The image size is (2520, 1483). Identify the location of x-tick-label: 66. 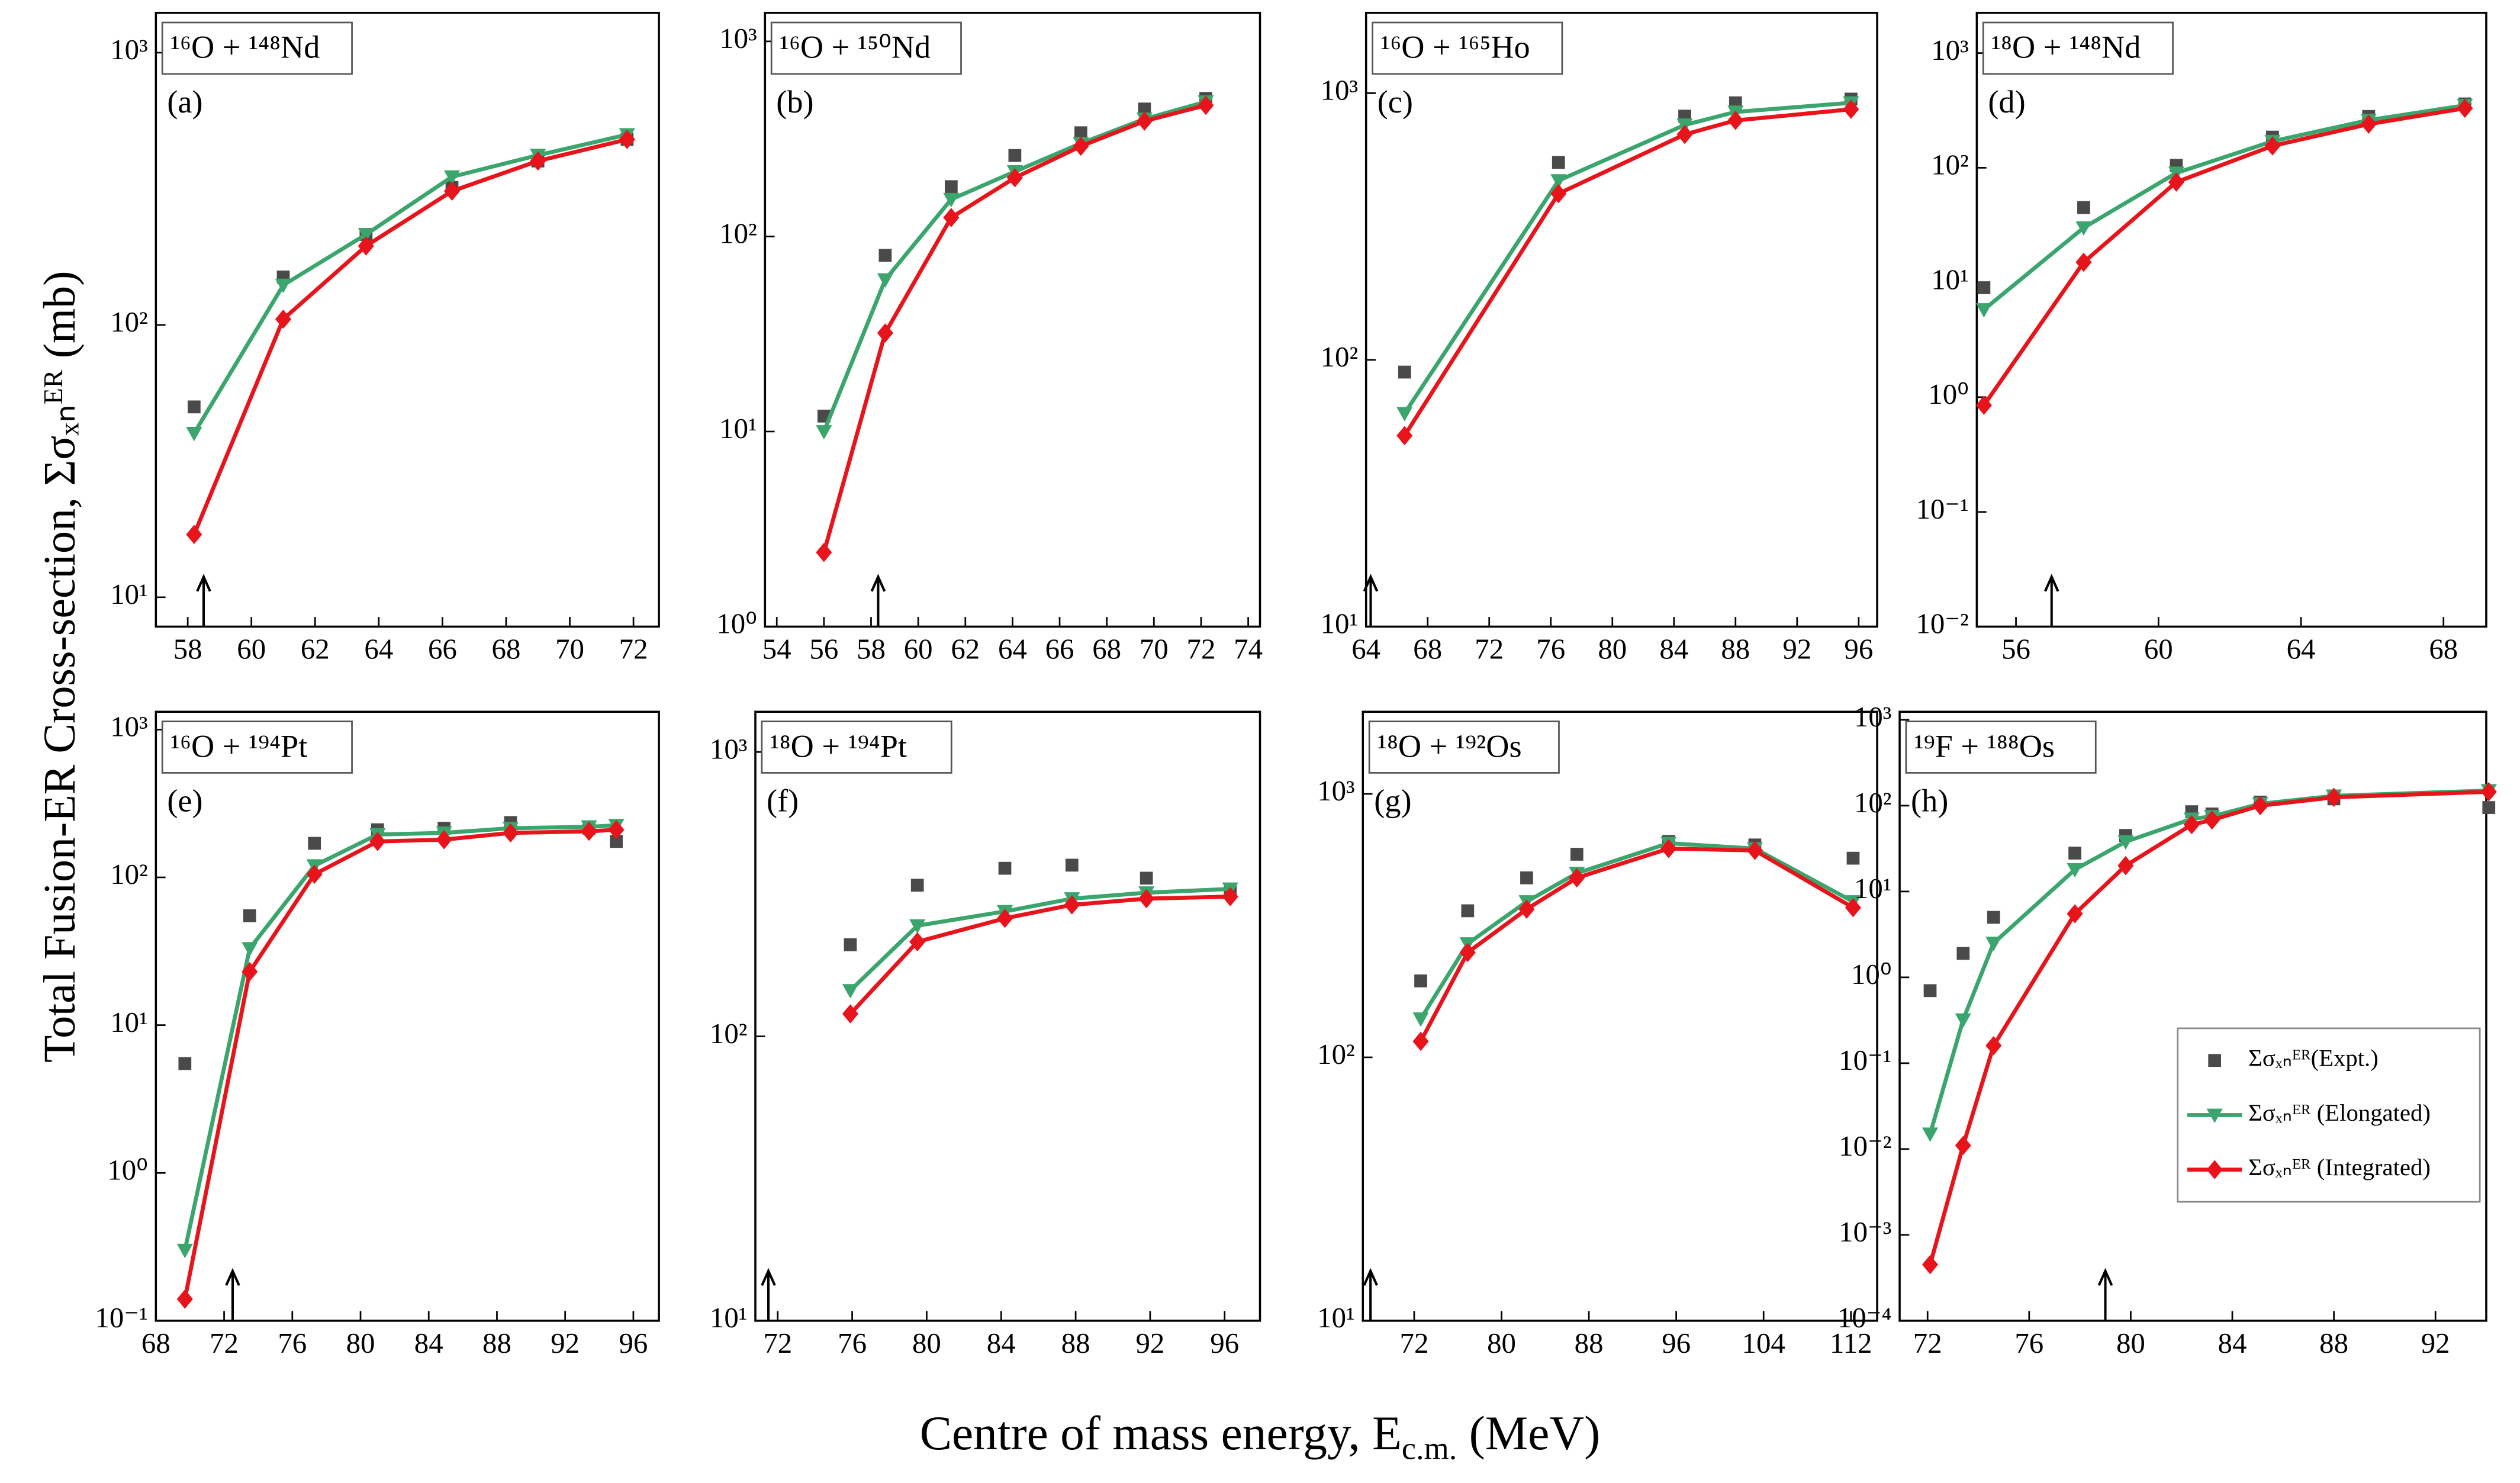
(1059, 649).